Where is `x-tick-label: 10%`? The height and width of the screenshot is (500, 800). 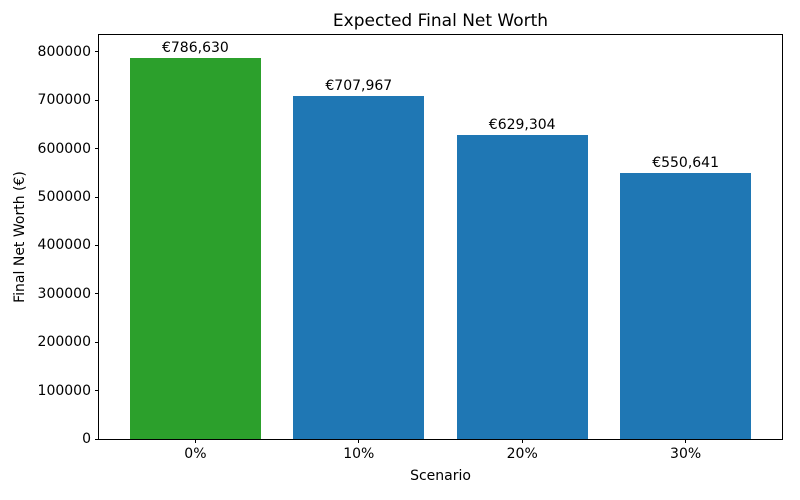 x-tick-label: 10% is located at coordinates (359, 454).